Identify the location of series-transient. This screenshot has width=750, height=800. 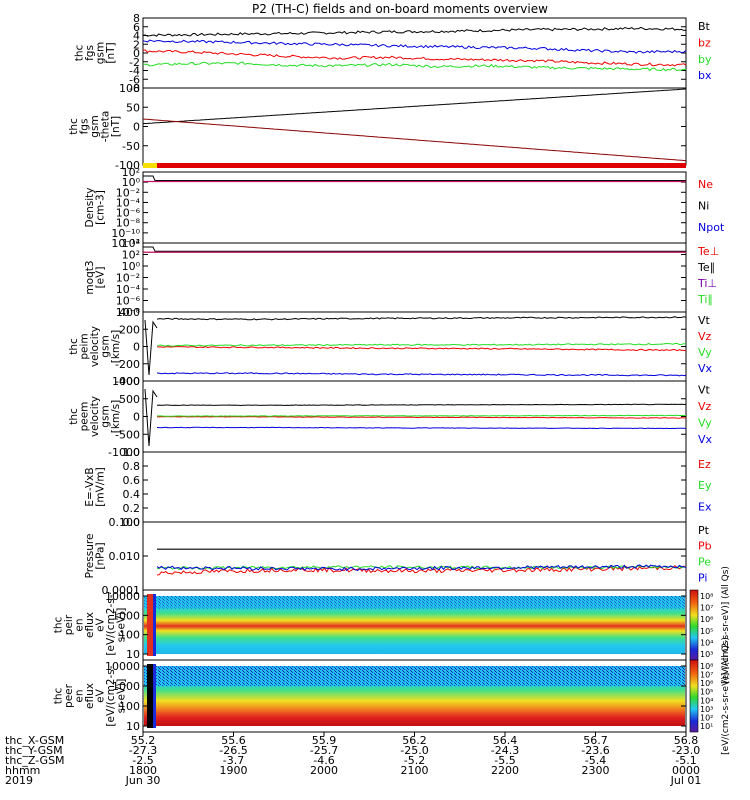
(151, 347).